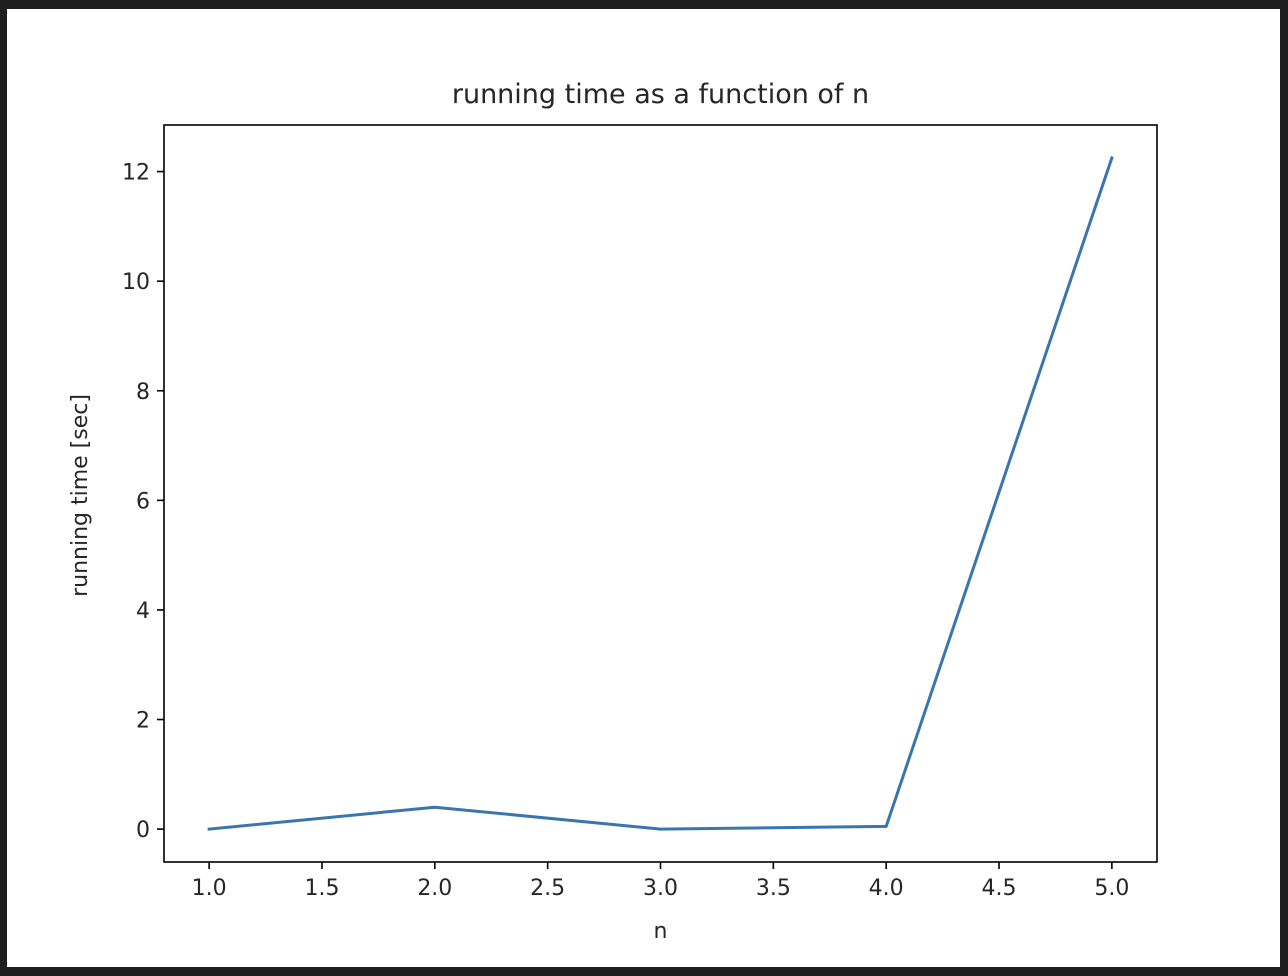 The height and width of the screenshot is (976, 1288). What do you see at coordinates (321, 888) in the screenshot?
I see `x-tick-label: 1.5` at bounding box center [321, 888].